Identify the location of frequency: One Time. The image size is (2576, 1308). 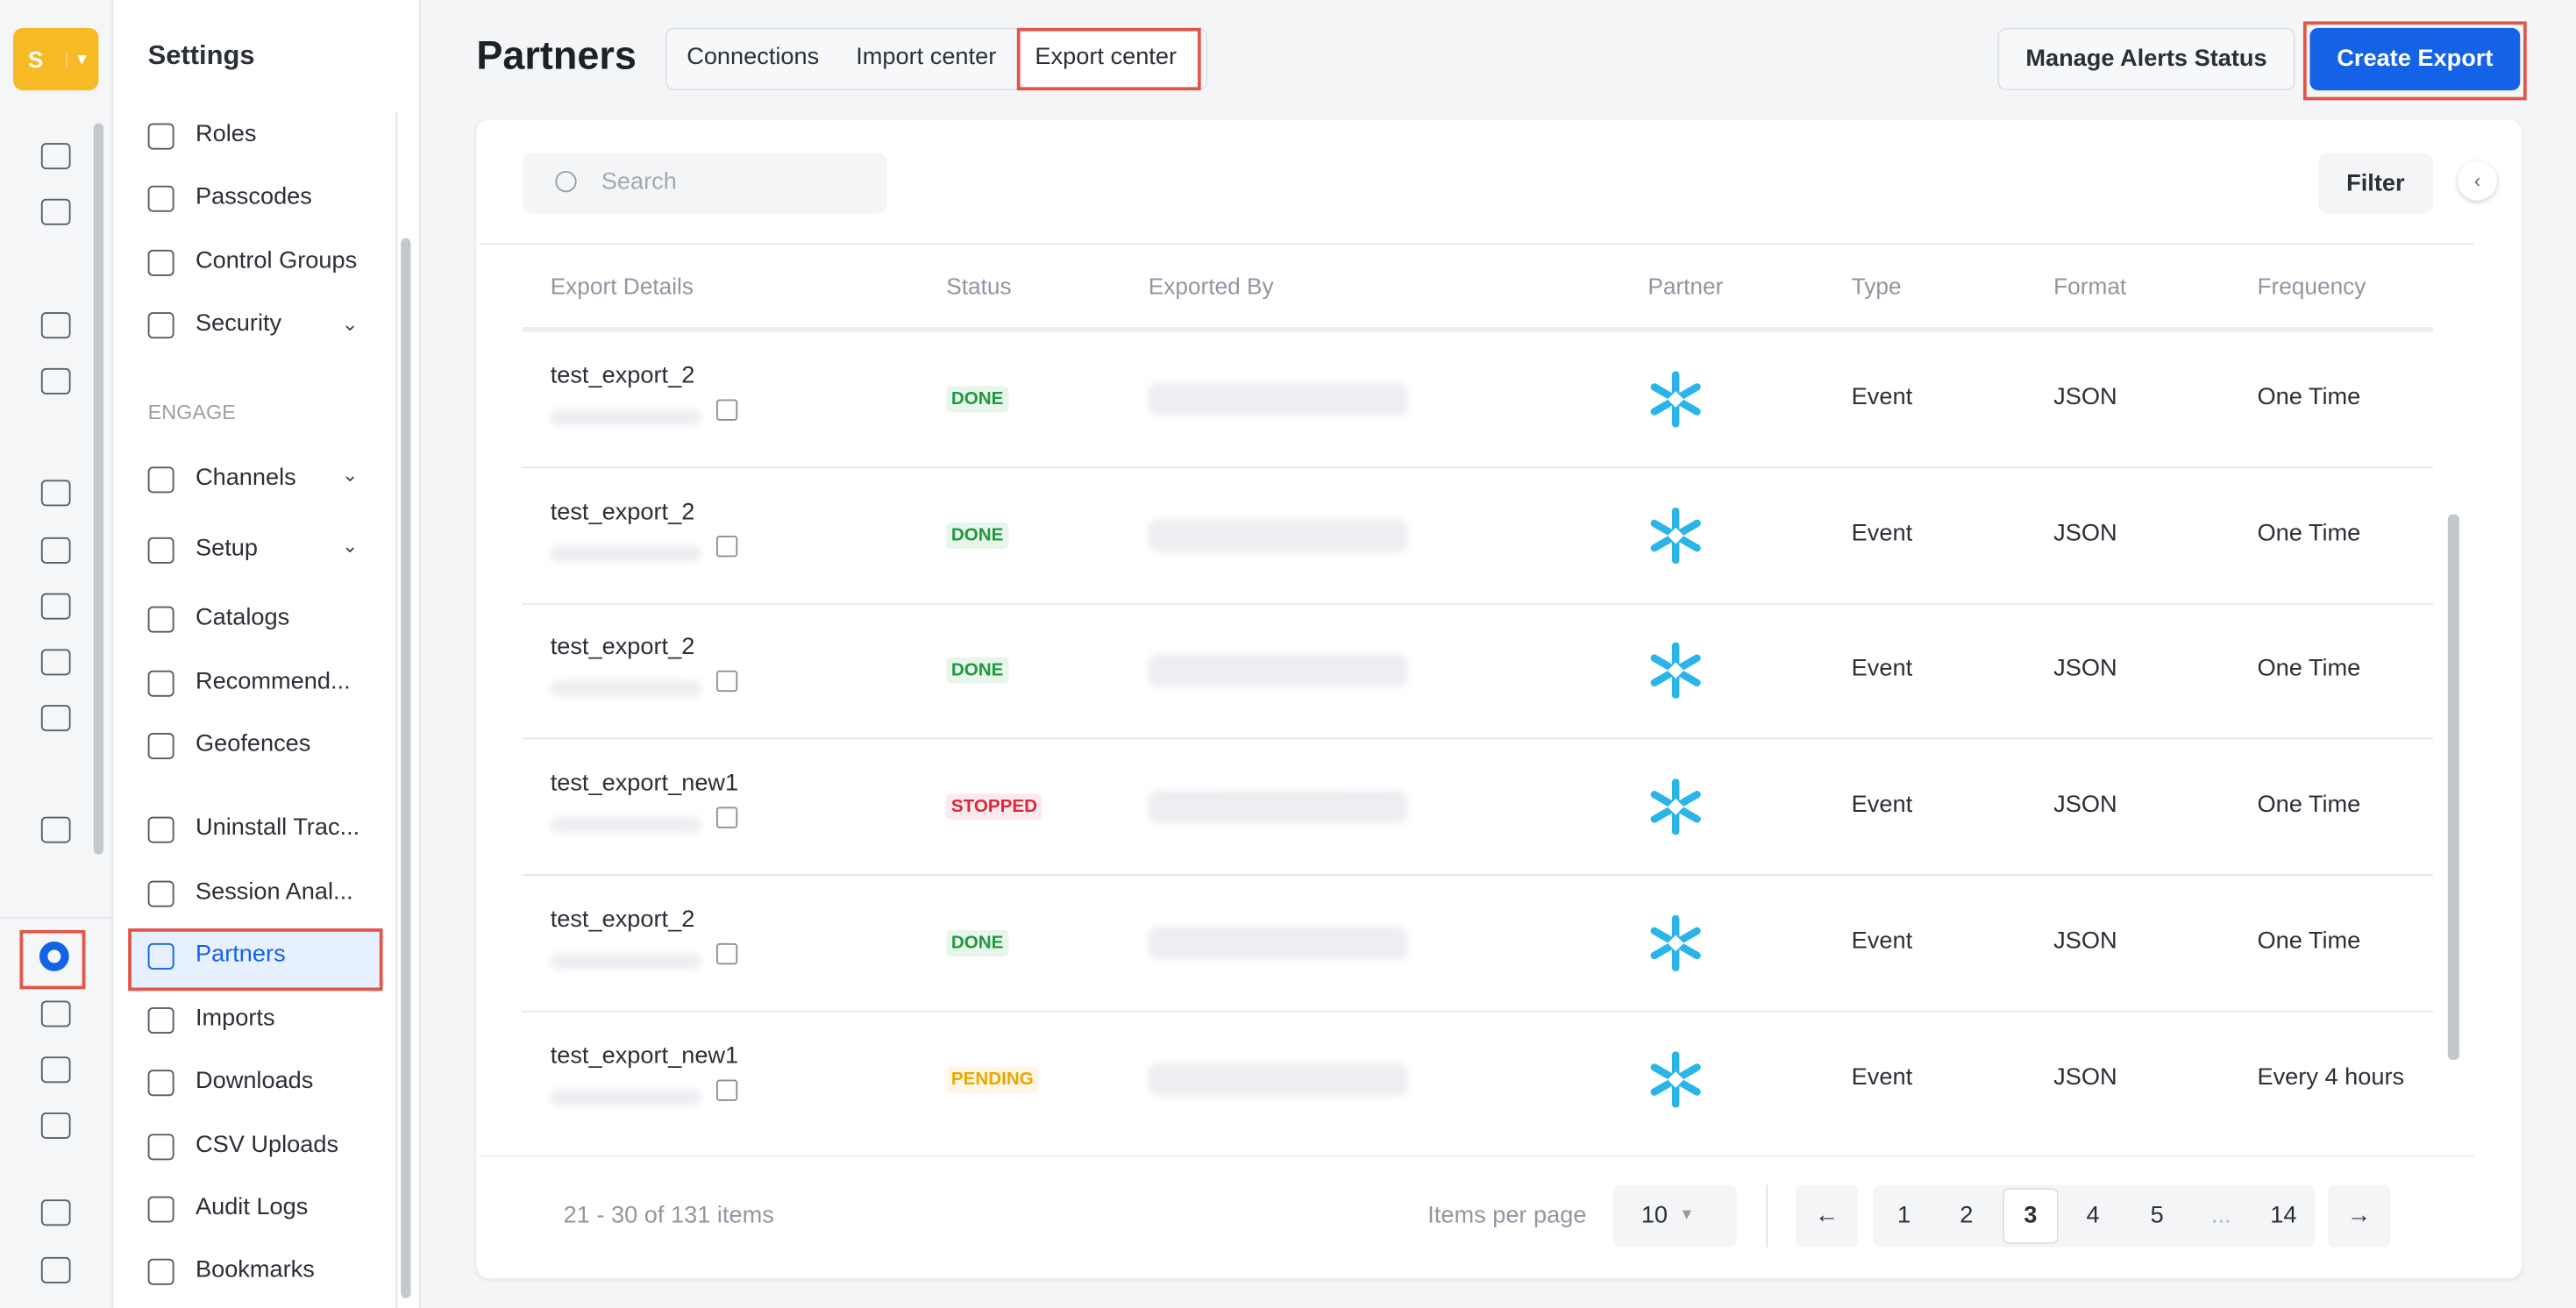
(2309, 533).